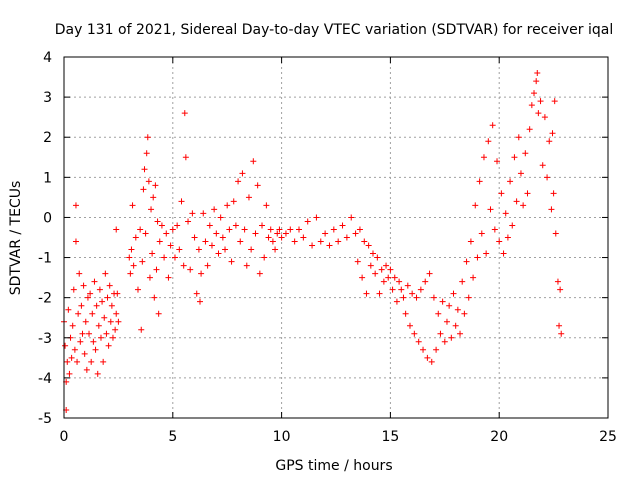  What do you see at coordinates (45, 299) in the screenshot?
I see `y-tick-label: -2` at bounding box center [45, 299].